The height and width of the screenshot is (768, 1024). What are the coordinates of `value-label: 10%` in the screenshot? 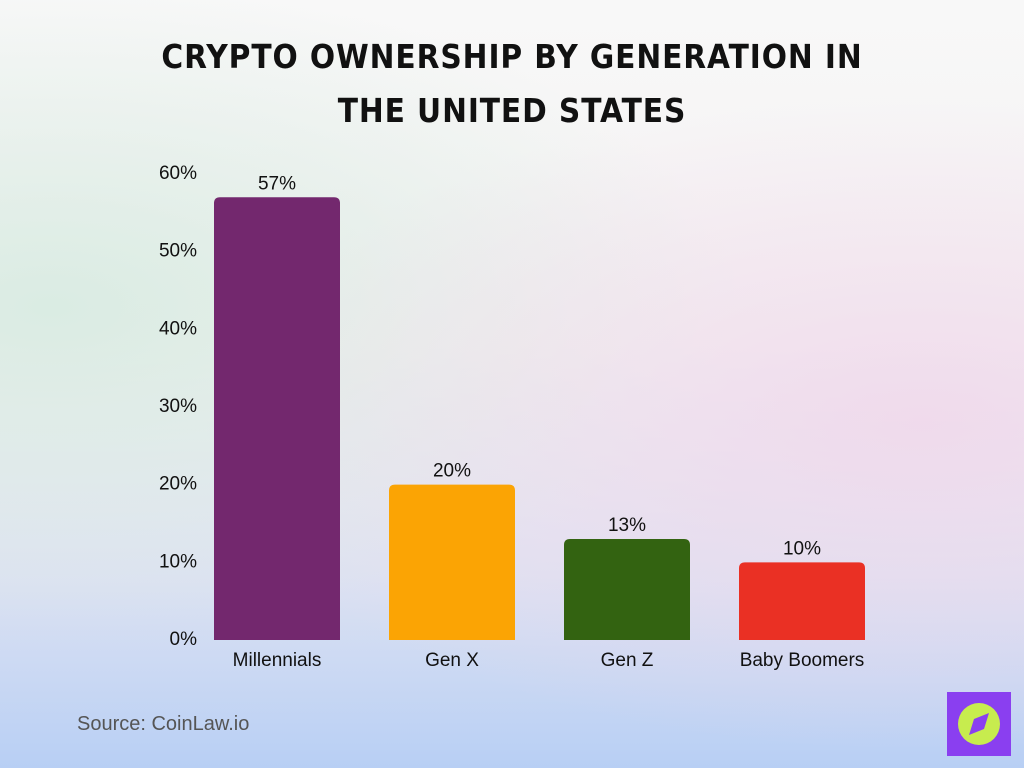 It's located at (802, 548).